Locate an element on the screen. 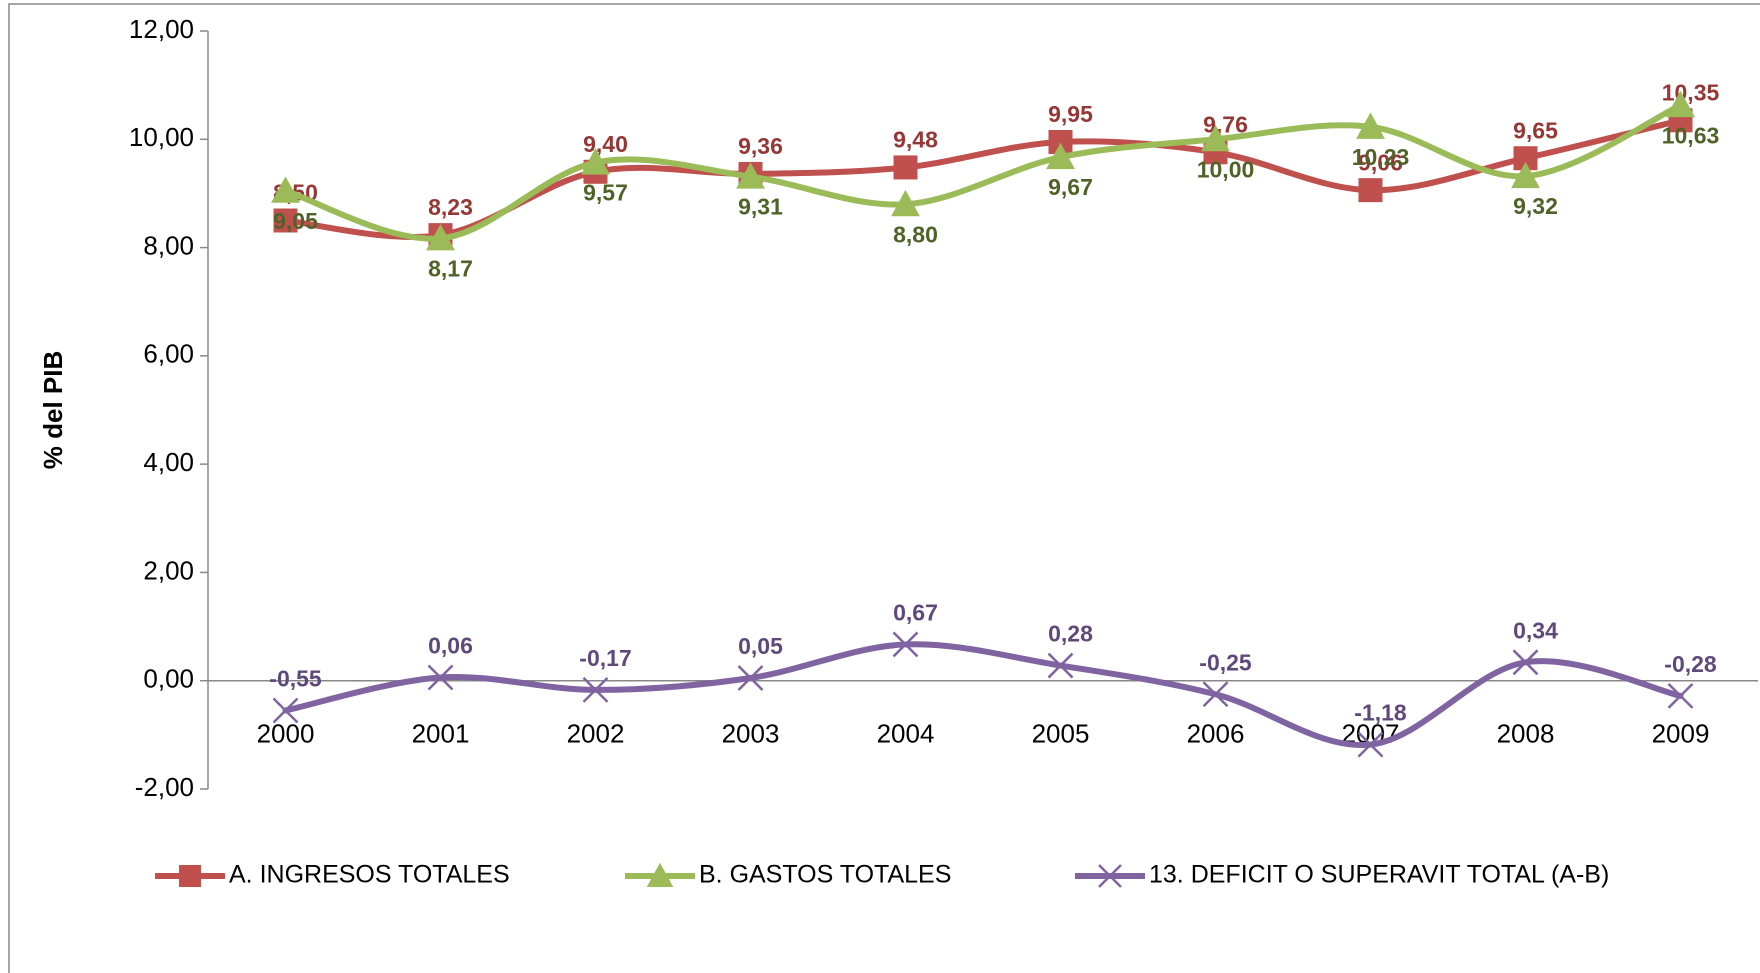 The image size is (1760, 973). x-tick-label: 2005 is located at coordinates (1061, 734).